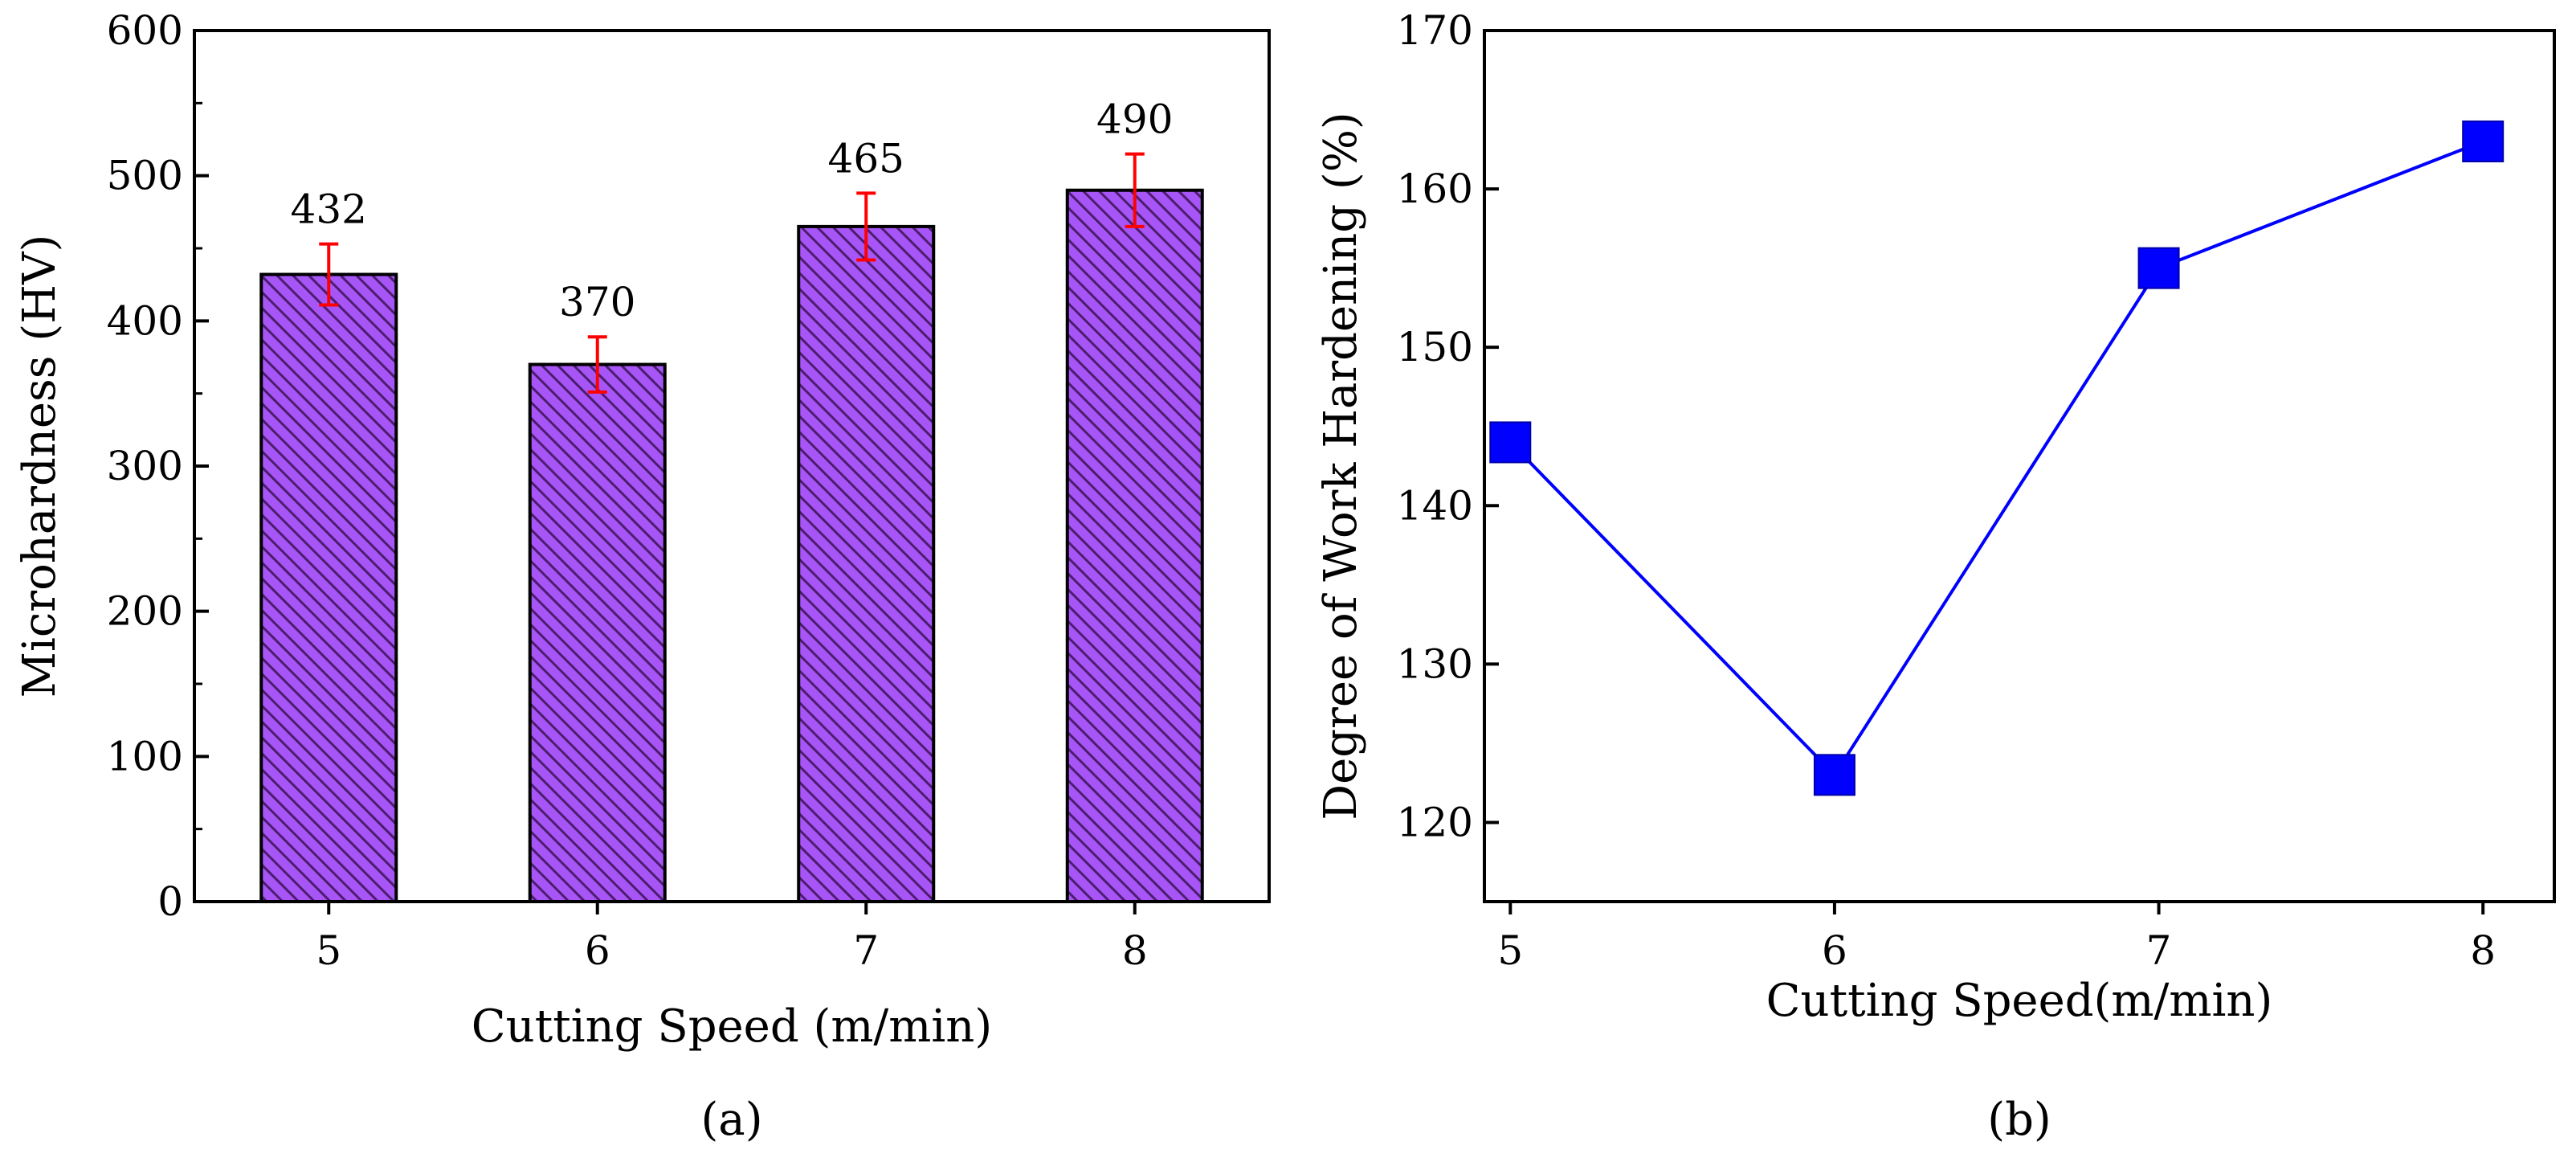 The image size is (2576, 1166). I want to click on y-axis-ticks: 120 130 140 150 160 170, so click(1448, 426).